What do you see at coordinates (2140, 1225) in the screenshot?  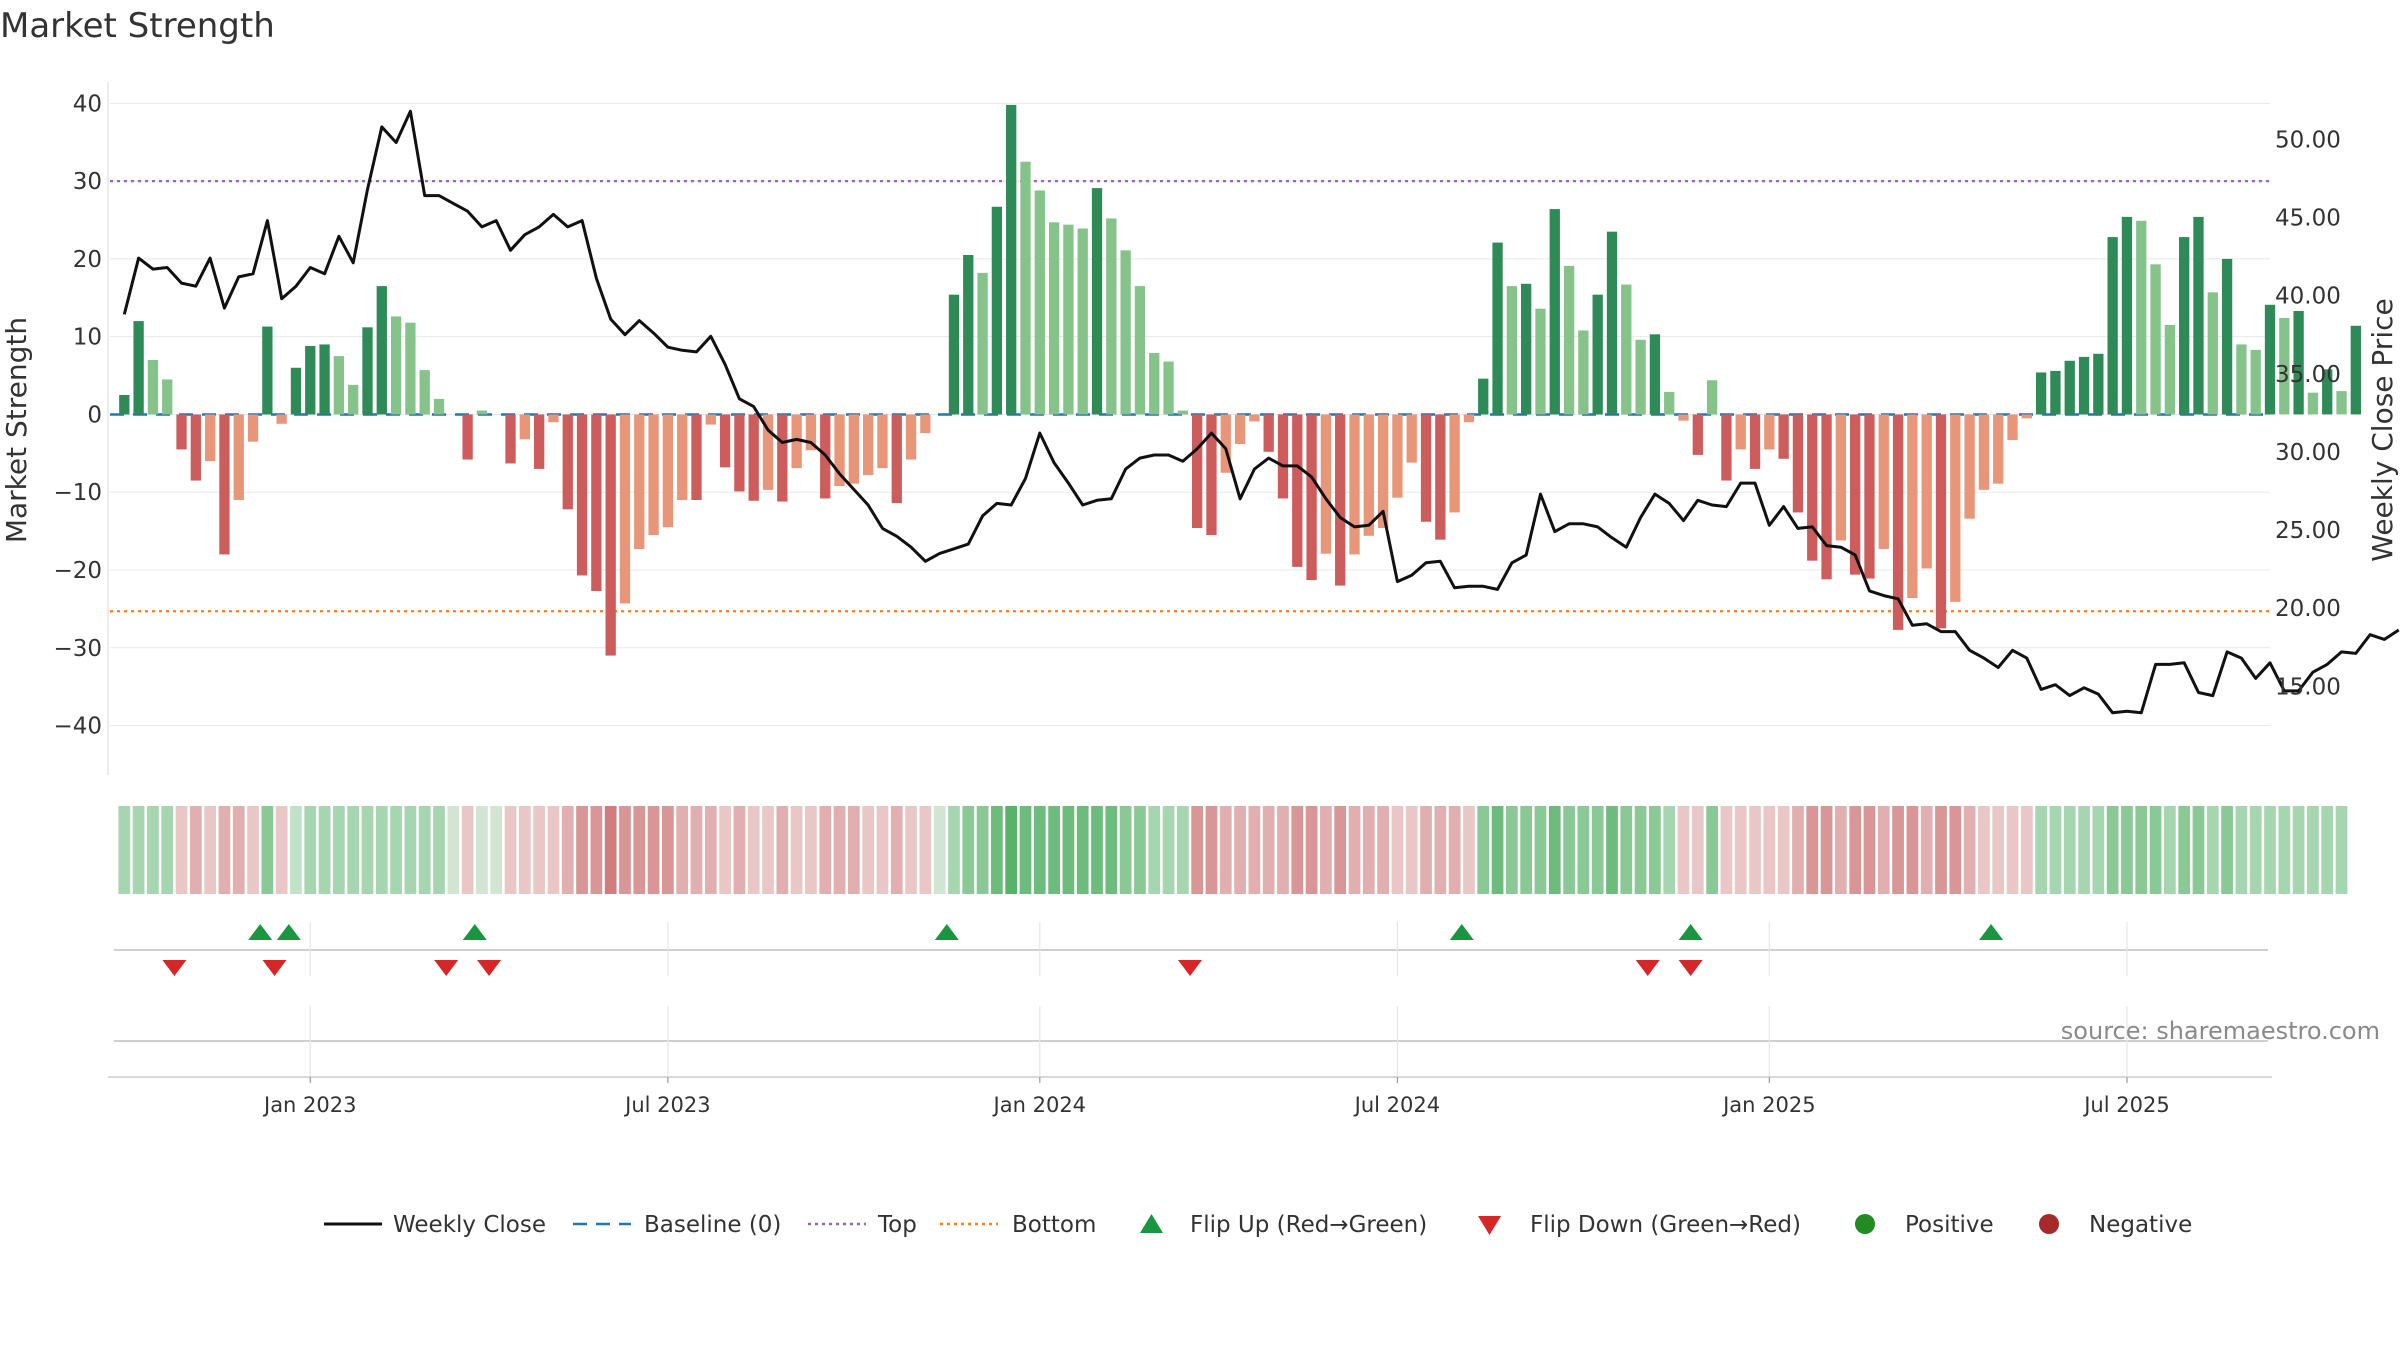 I see `legend-negative: Negative` at bounding box center [2140, 1225].